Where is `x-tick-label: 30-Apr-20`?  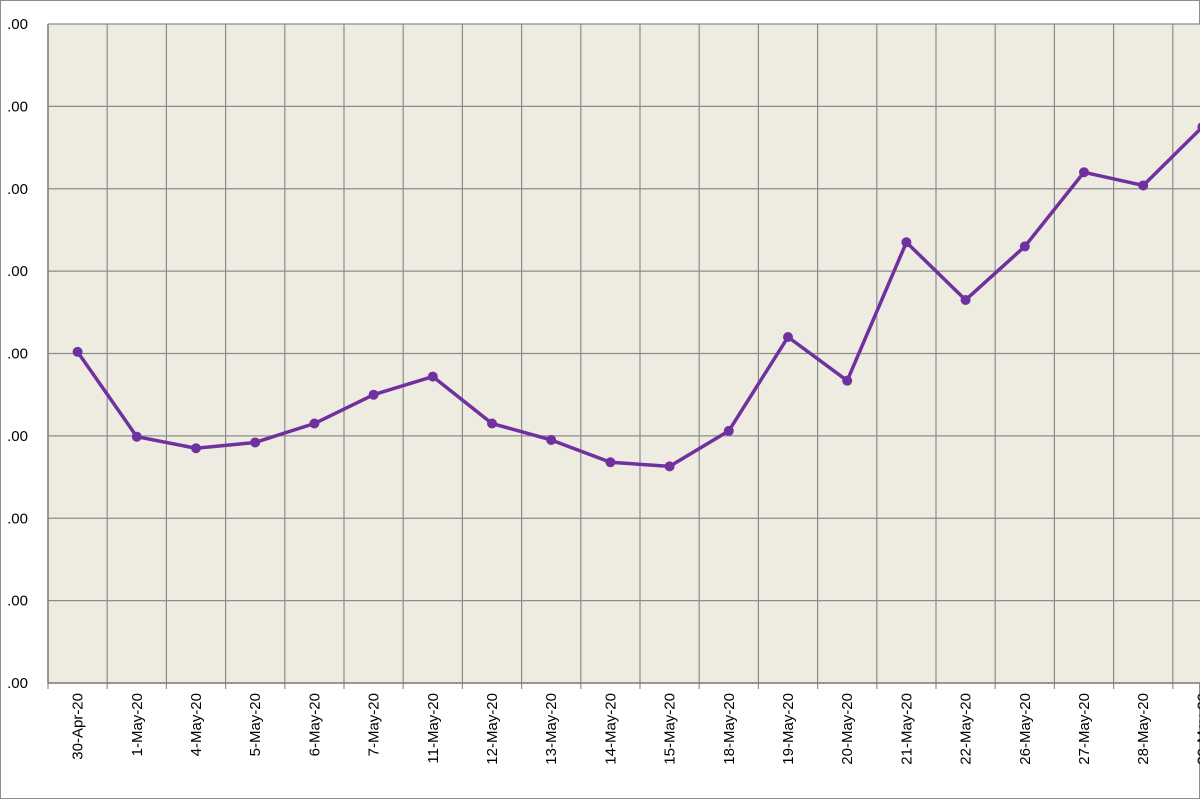 x-tick-label: 30-Apr-20 is located at coordinates (78, 726).